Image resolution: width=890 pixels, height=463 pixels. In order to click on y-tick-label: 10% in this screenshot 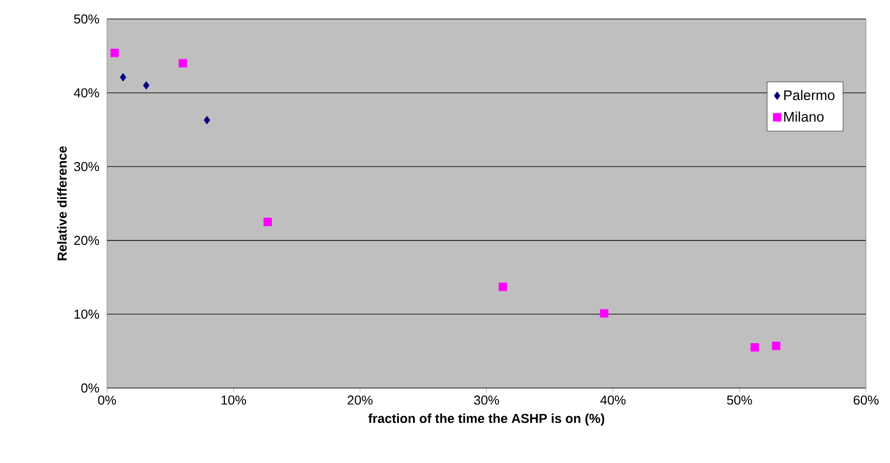, I will do `click(87, 314)`.